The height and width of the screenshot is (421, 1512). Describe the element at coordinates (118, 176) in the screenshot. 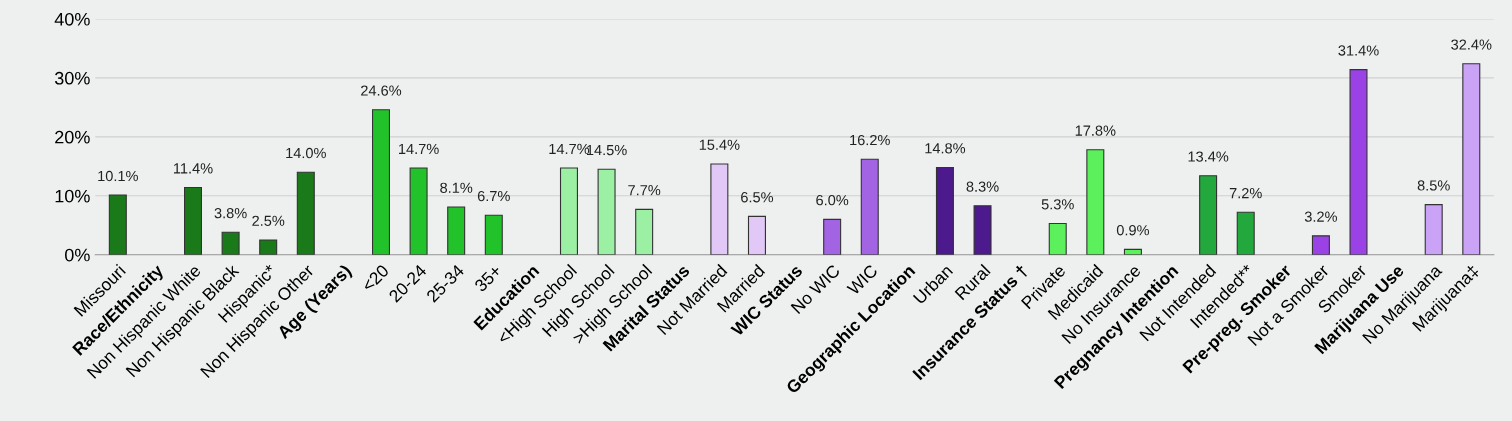

I see `data-label: 10.1%` at that location.